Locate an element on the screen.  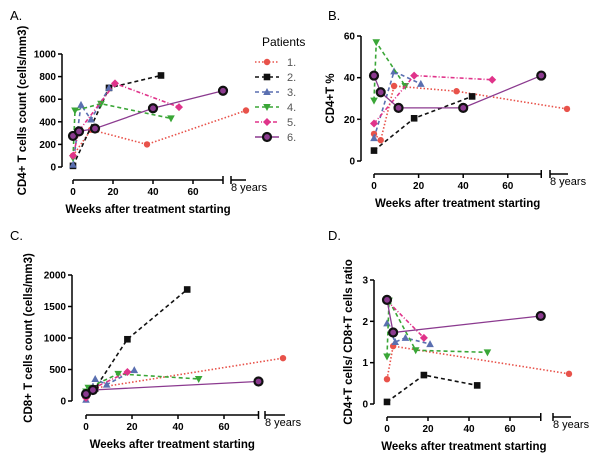
legend-item: 2. is located at coordinates (275, 78).